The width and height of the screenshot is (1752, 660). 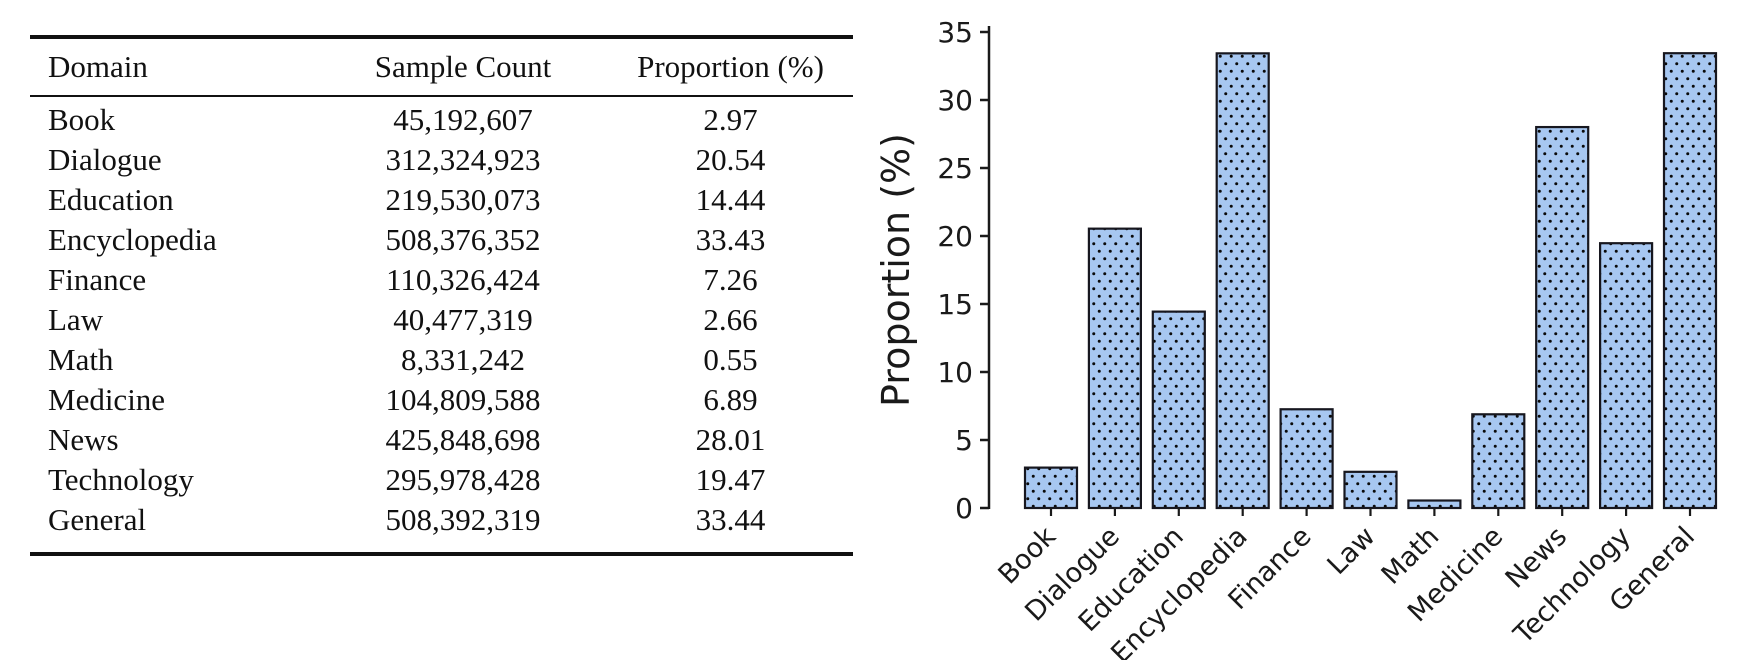 I want to click on cell-sample-count: 425,848,698, so click(x=463, y=439).